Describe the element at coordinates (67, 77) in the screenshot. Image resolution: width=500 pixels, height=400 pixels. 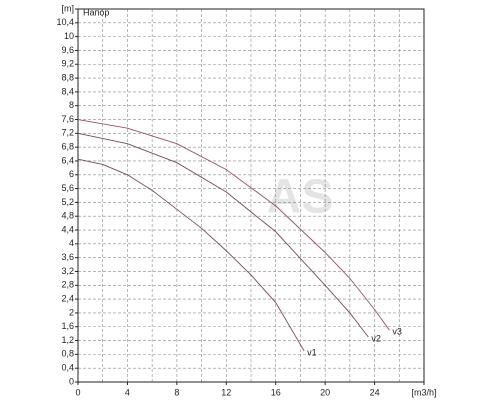
I see `y-tick-label: 8,8` at that location.